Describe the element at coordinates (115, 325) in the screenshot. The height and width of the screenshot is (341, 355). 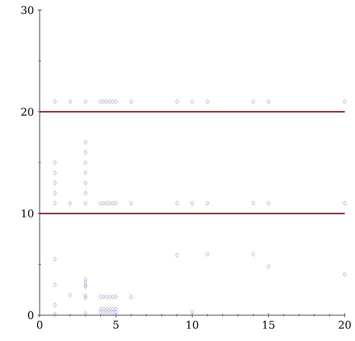
I see `x-tick-label: 5` at that location.